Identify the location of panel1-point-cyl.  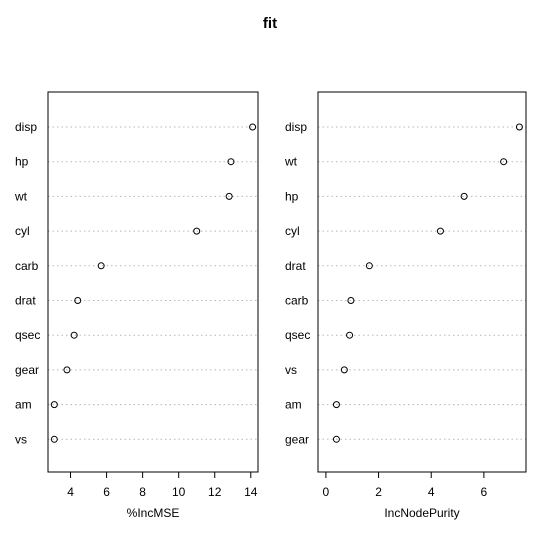
(197, 231).